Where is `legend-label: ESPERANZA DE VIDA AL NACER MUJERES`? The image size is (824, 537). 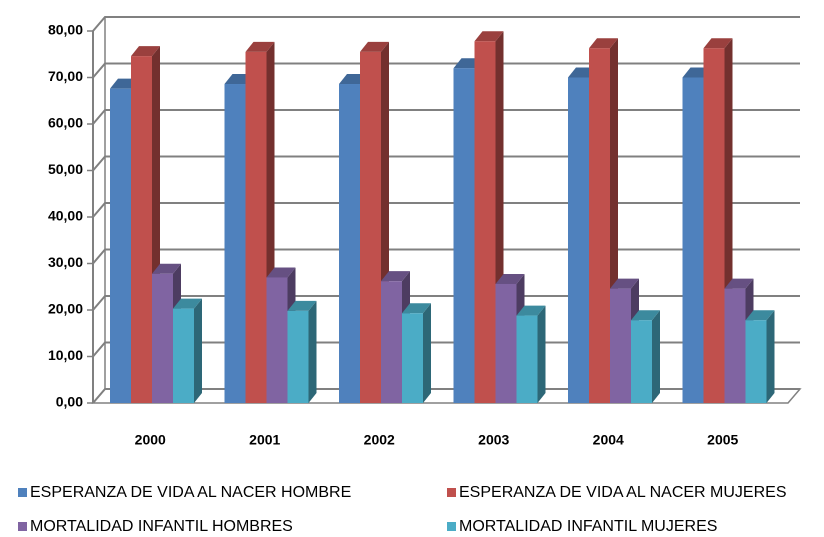 legend-label: ESPERANZA DE VIDA AL NACER MUJERES is located at coordinates (623, 492).